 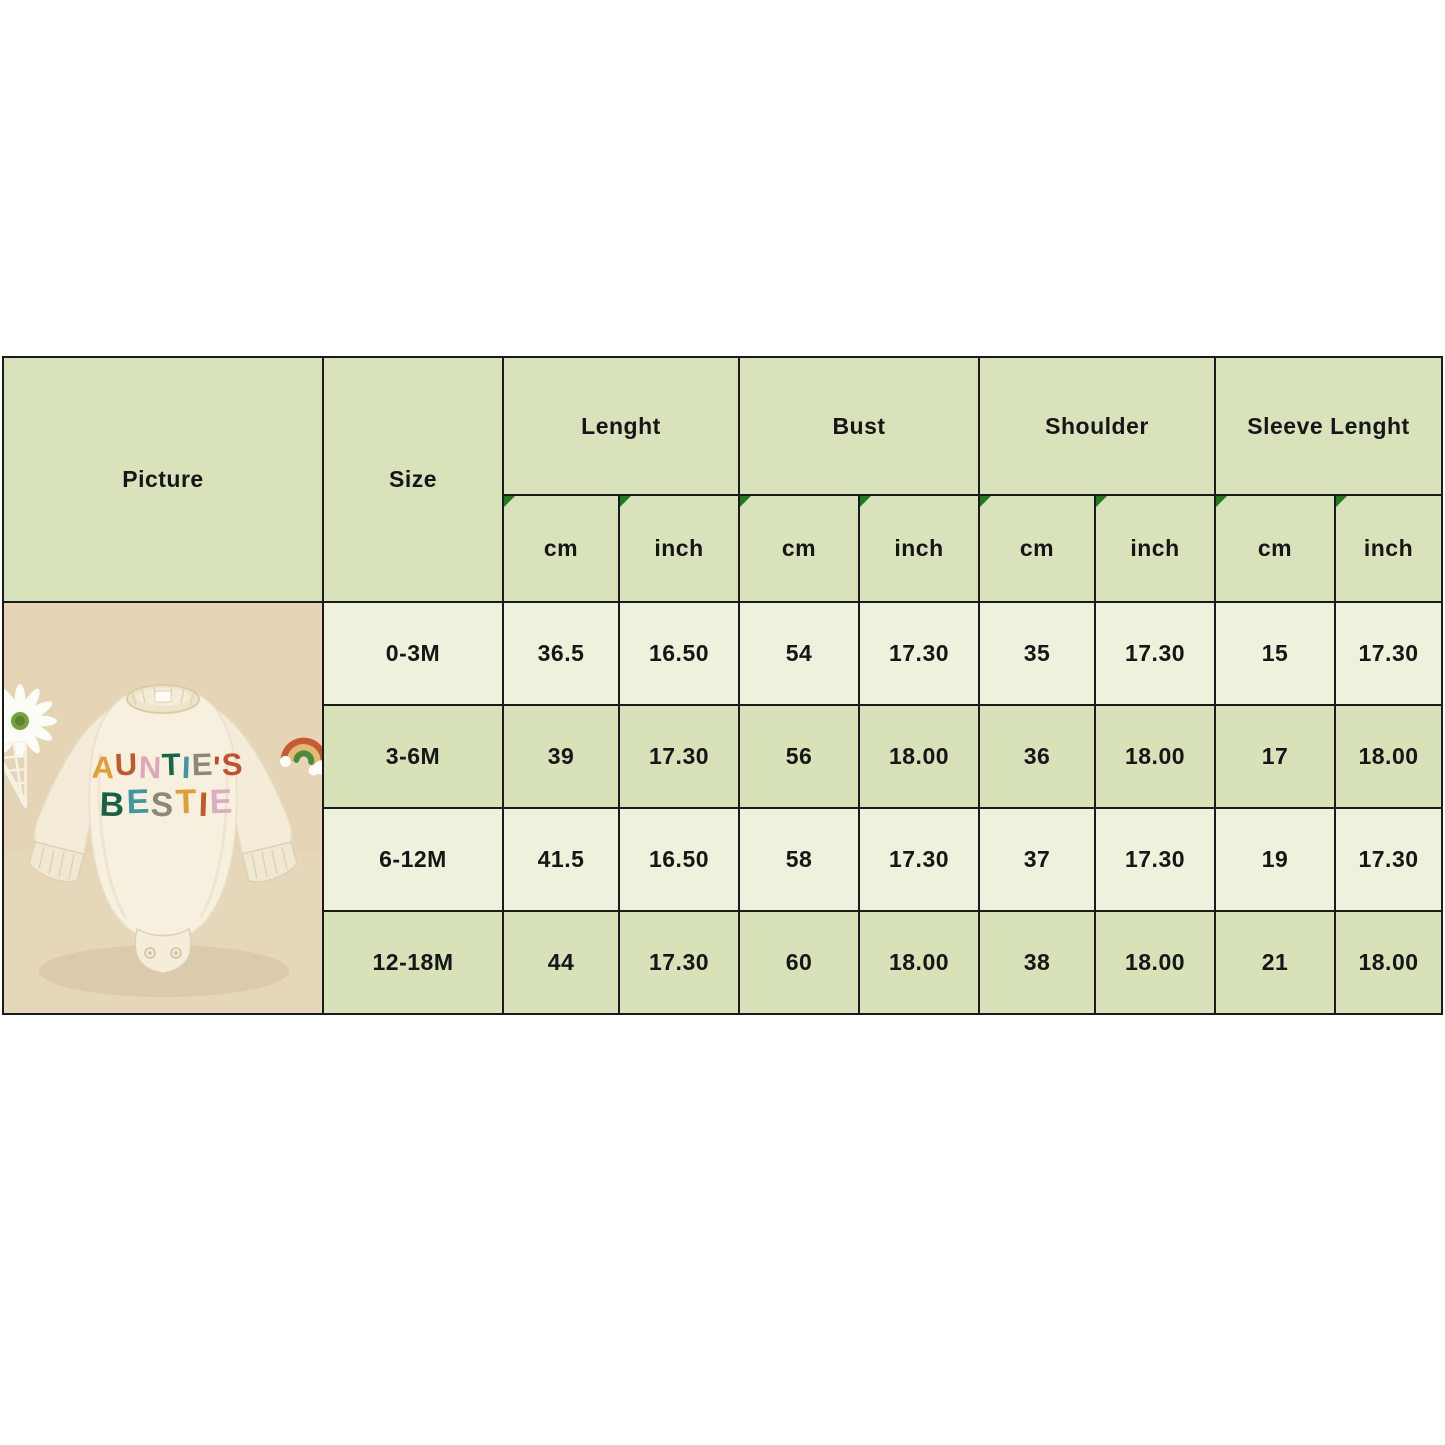 I want to click on measure-value: 54, so click(x=799, y=653).